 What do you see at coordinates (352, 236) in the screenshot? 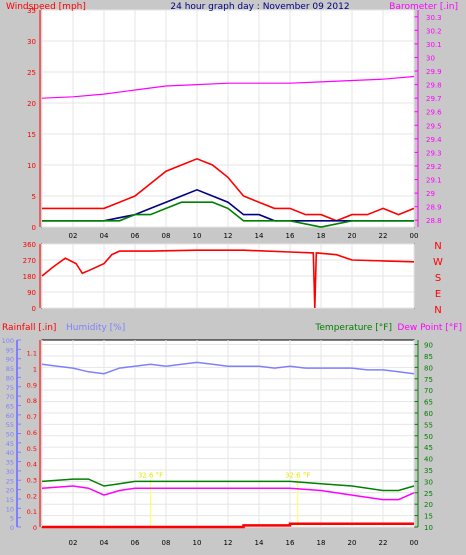
I see `x-tick-label: 20` at bounding box center [352, 236].